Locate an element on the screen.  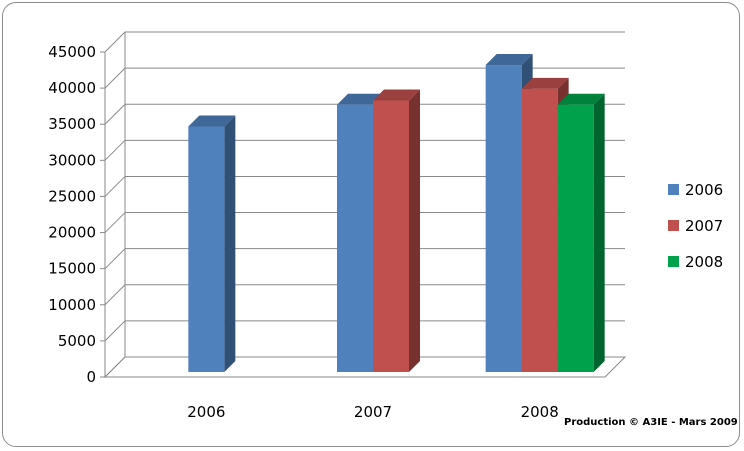
y-tick-label: 35000 is located at coordinates (72, 124).